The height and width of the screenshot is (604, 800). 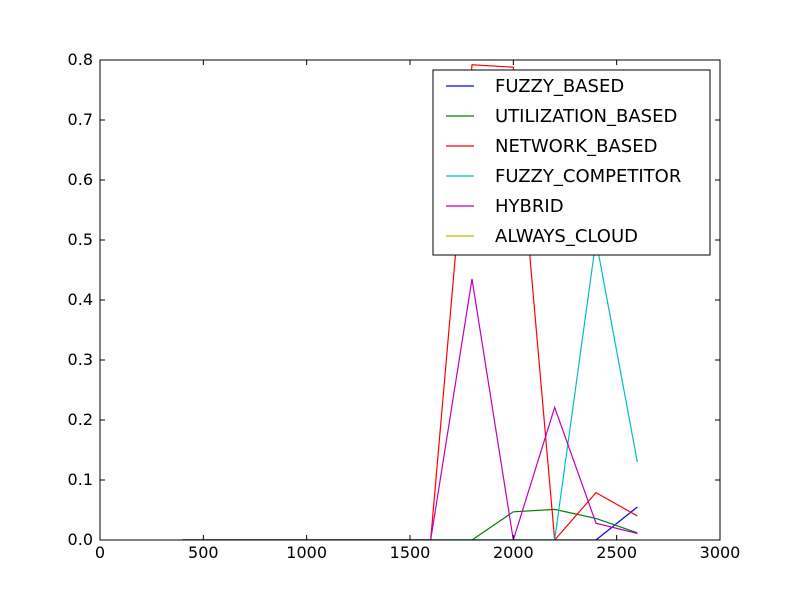 What do you see at coordinates (203, 552) in the screenshot?
I see `x-tick-label: 500` at bounding box center [203, 552].